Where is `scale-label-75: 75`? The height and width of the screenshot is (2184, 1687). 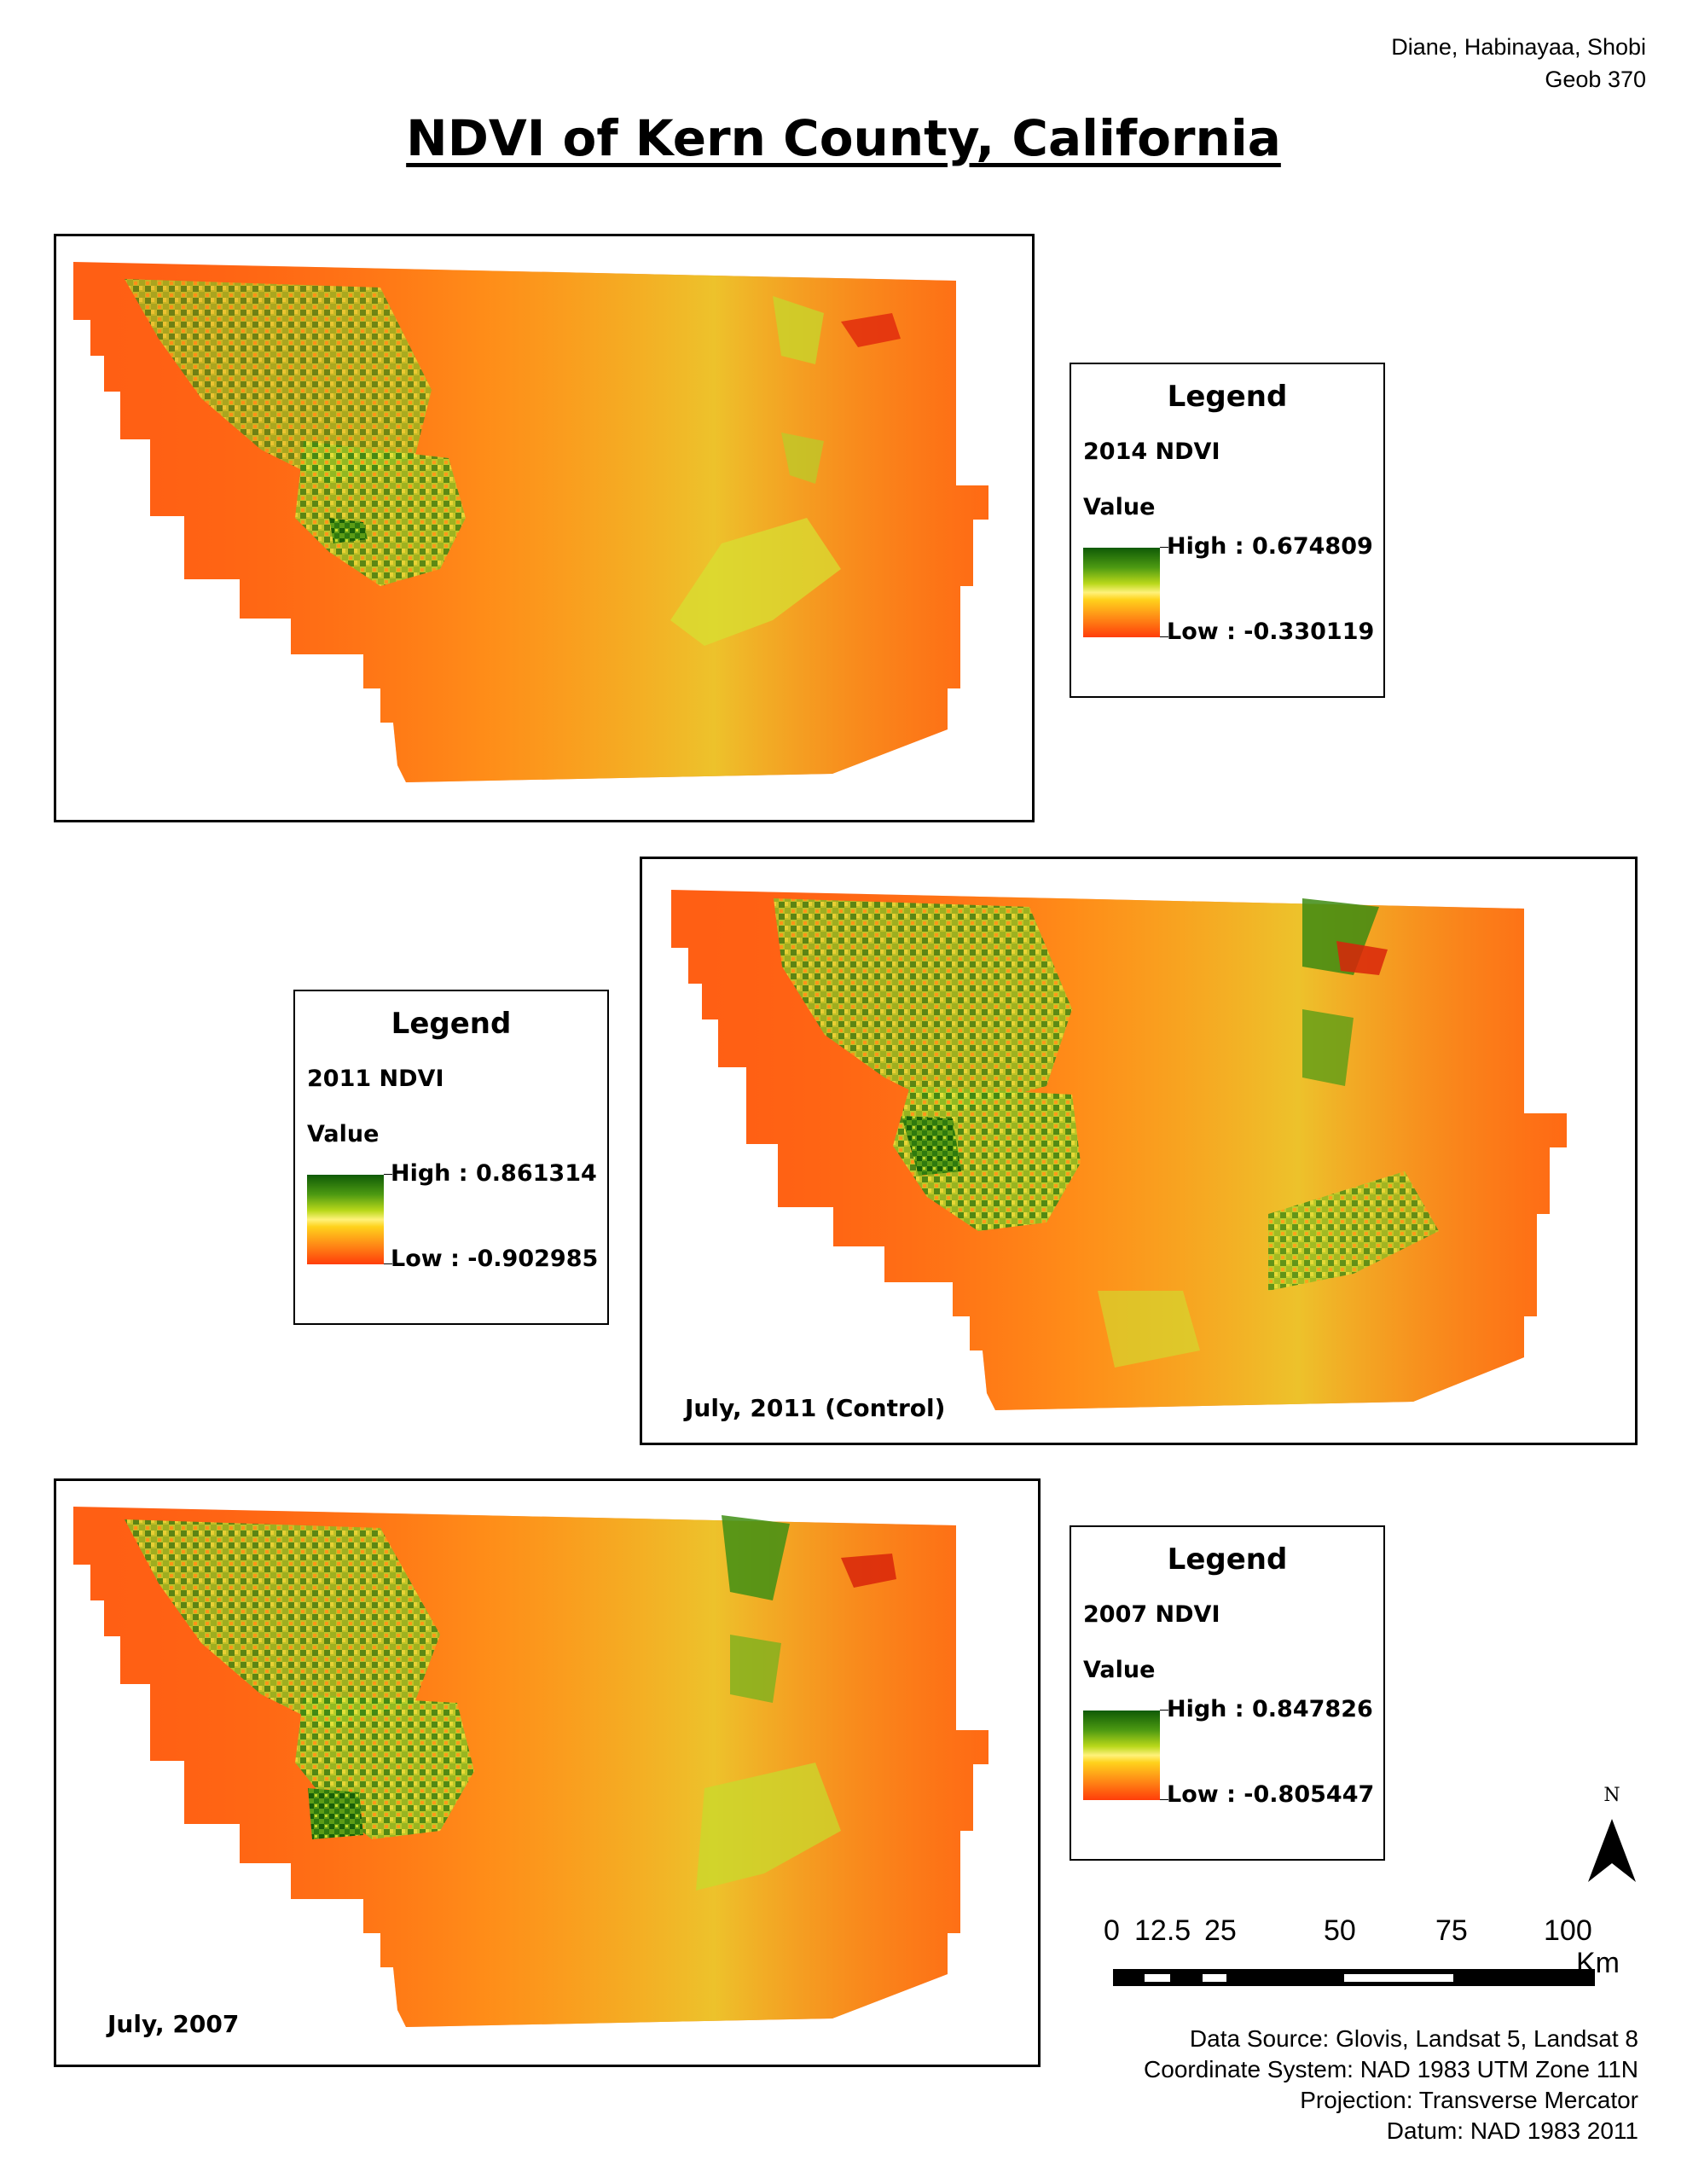
scale-label-75: 75 is located at coordinates (1451, 1931).